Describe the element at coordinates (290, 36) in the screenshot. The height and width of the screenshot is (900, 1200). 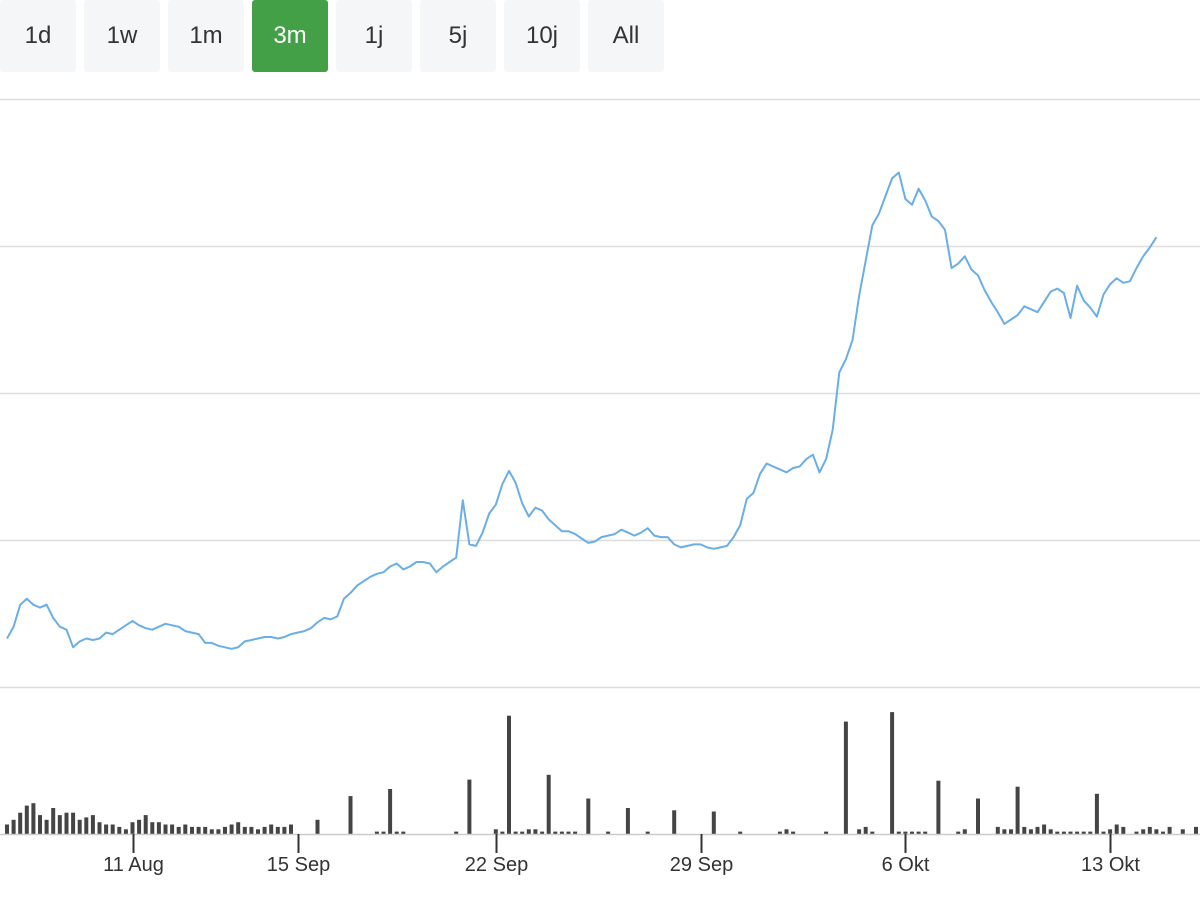
I see `range-tab-3m: 3m` at that location.